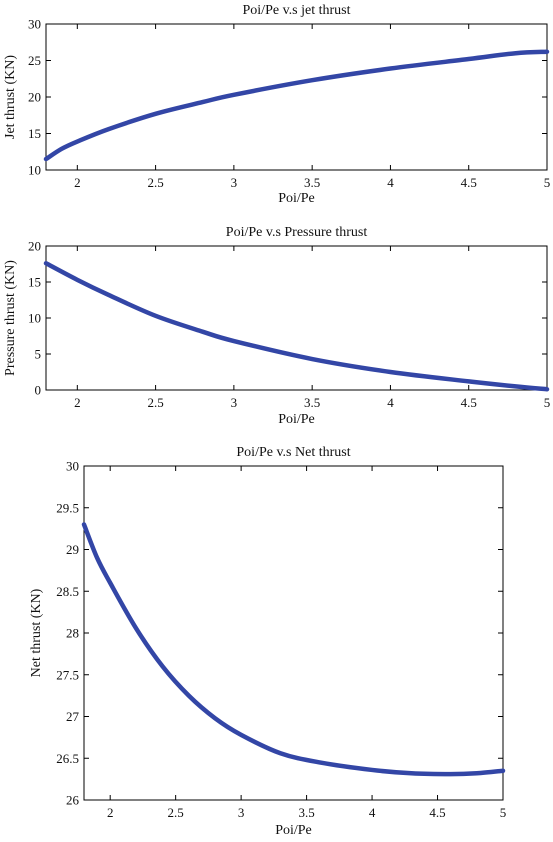 The width and height of the screenshot is (553, 842). I want to click on y-tick-label: 5, so click(38, 354).